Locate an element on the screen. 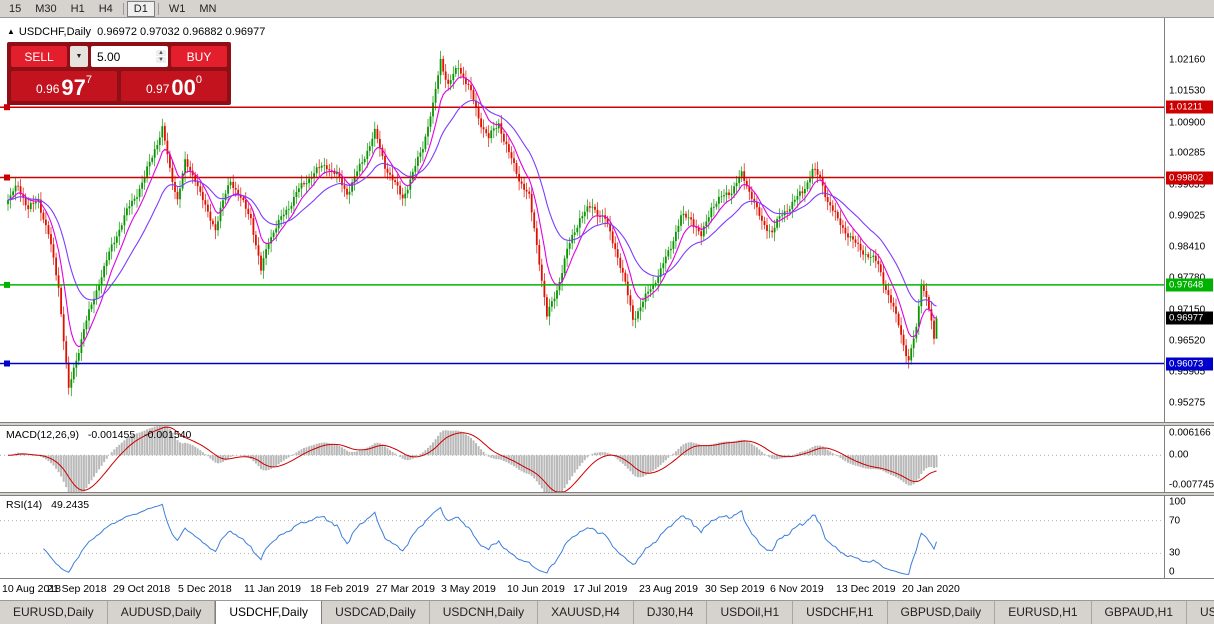 The width and height of the screenshot is (1214, 624). chart-tab-usdchf-daily: USDCHF,Daily is located at coordinates (269, 612).